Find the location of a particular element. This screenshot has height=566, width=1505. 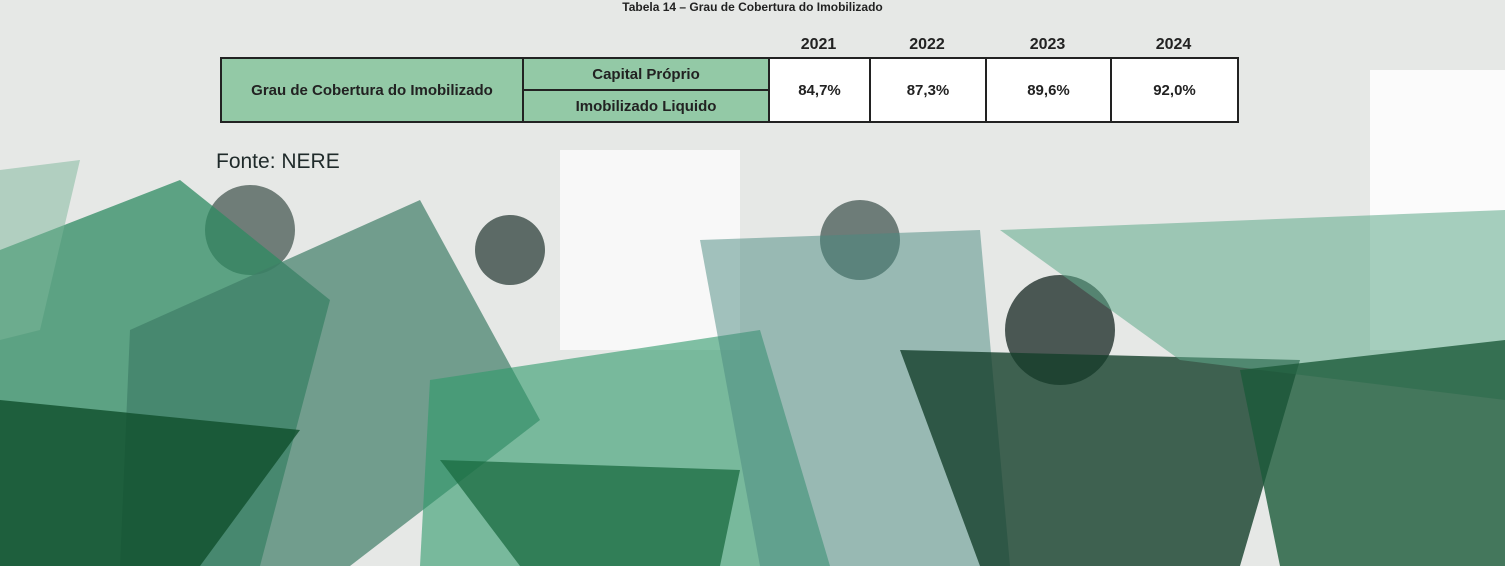

value-cell: 84,7% is located at coordinates (819, 90).